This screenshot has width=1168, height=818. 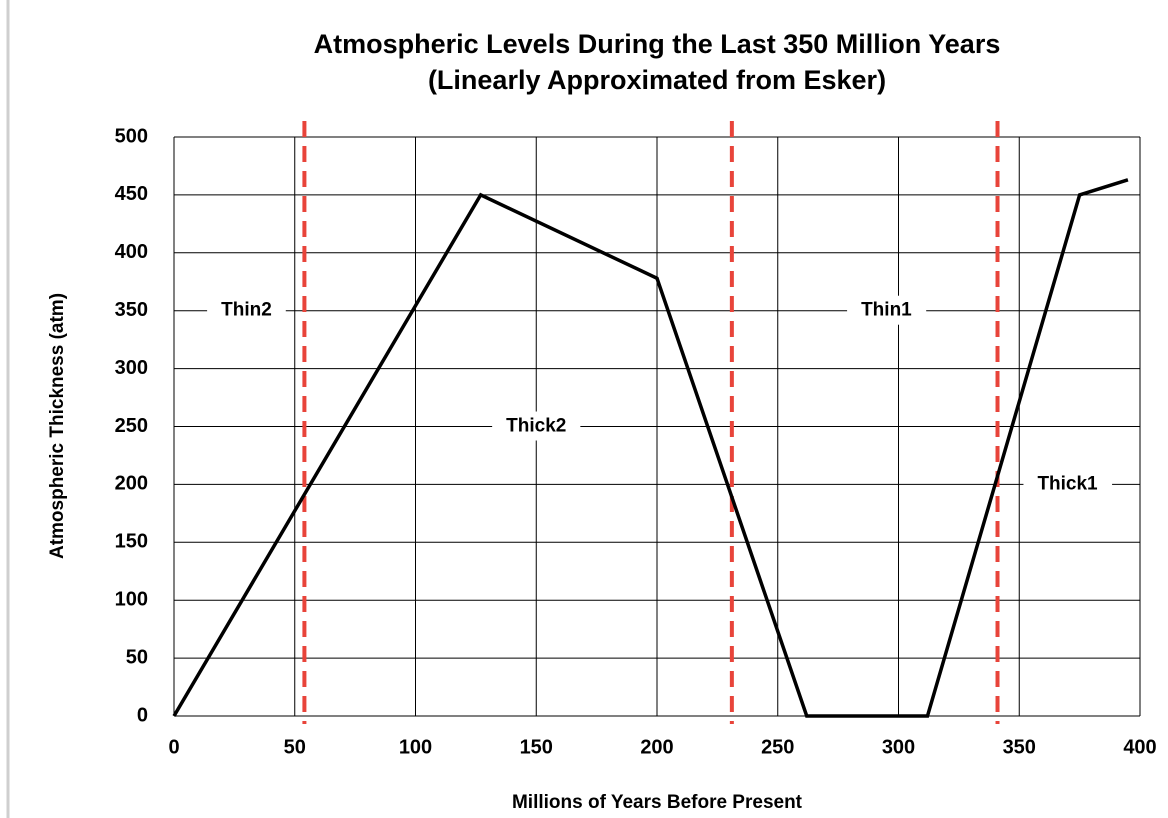 What do you see at coordinates (131, 542) in the screenshot?
I see `y-tick-label: 150` at bounding box center [131, 542].